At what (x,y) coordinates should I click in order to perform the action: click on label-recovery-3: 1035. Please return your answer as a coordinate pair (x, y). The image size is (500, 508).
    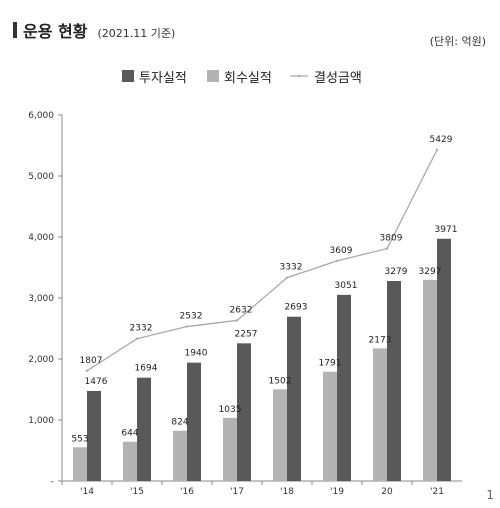
    Looking at the image, I should click on (230, 410).